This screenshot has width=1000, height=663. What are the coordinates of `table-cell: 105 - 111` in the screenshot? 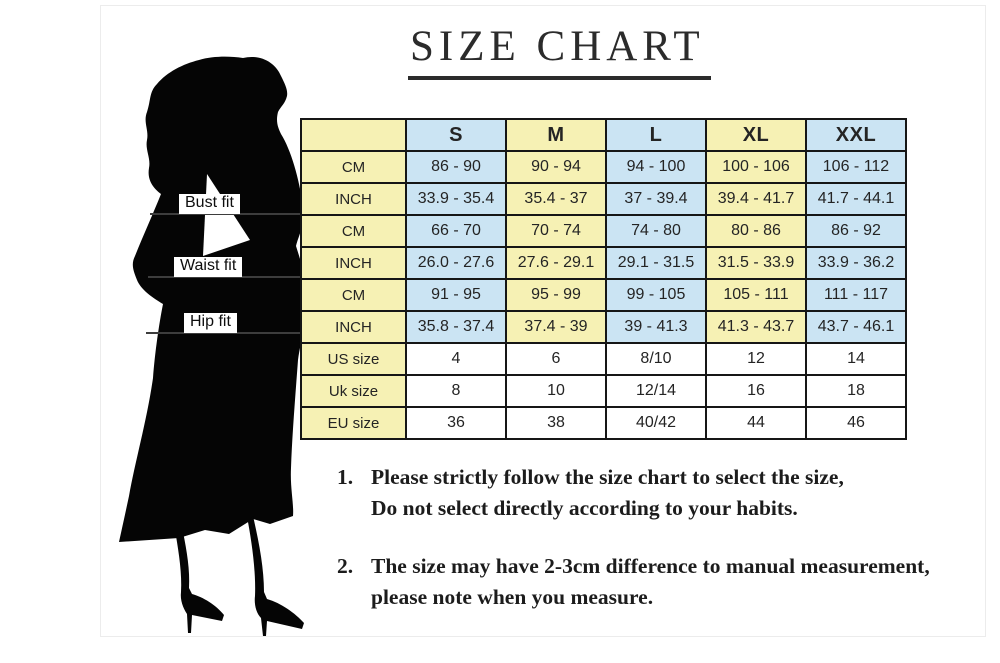 It's located at (756, 295).